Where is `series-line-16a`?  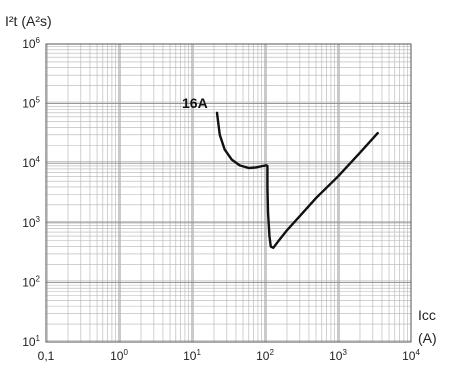
series-line-16a is located at coordinates (297, 180).